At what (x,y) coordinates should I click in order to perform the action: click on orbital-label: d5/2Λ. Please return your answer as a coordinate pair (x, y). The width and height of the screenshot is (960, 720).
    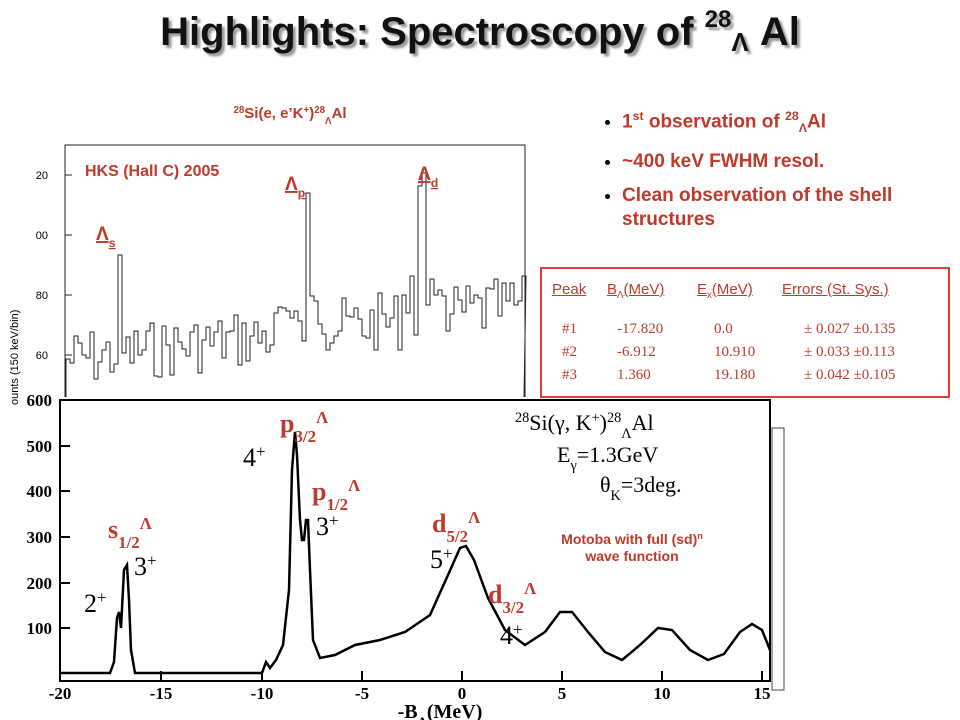
    Looking at the image, I should click on (456, 527).